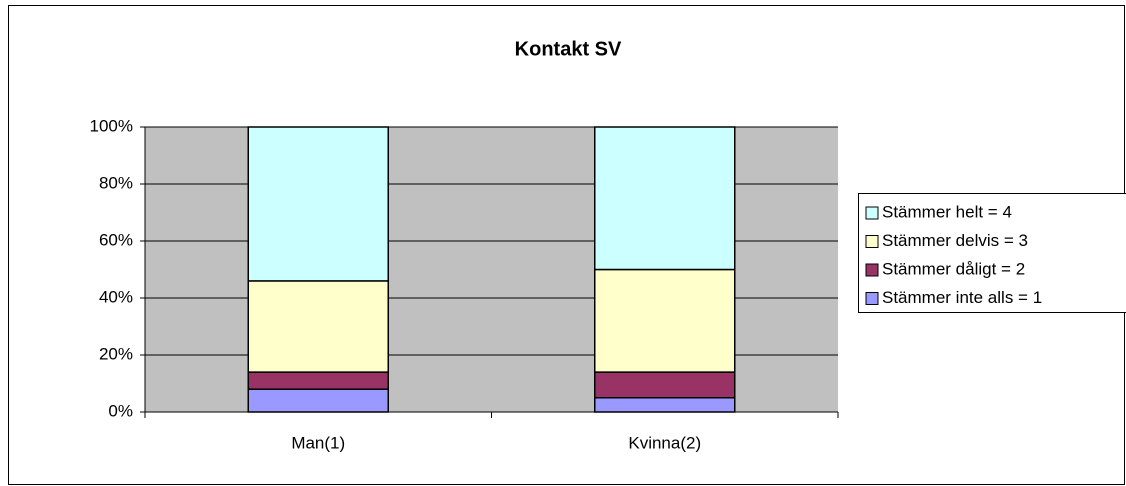  Describe the element at coordinates (116, 182) in the screenshot. I see `y-tick-label: 80%` at that location.